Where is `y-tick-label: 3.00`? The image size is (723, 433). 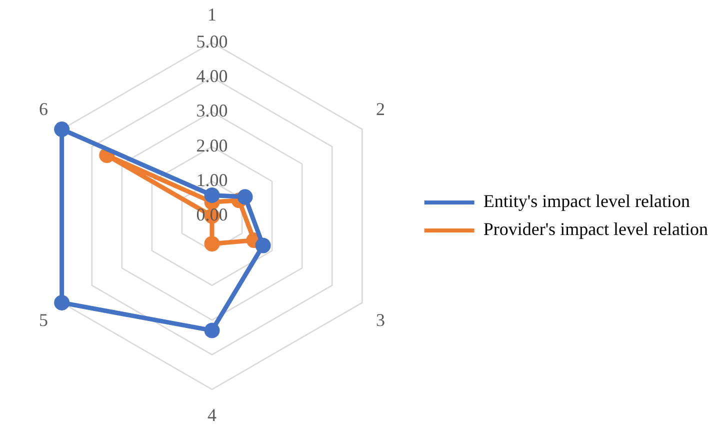 y-tick-label: 3.00 is located at coordinates (212, 110).